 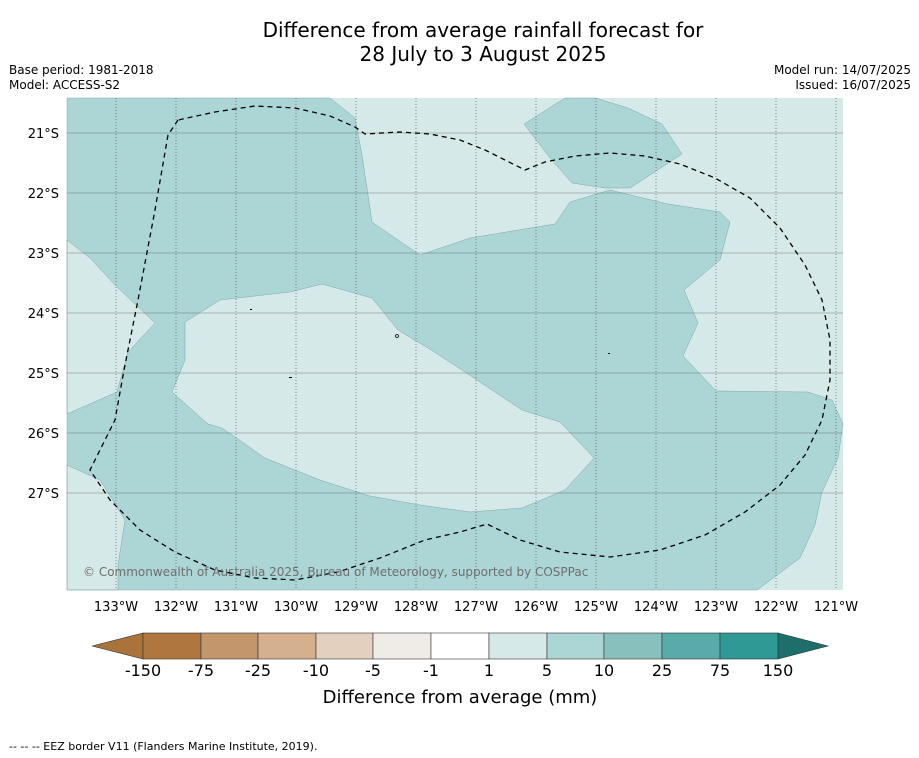 I want to click on lon-label: 125°W, so click(x=596, y=607).